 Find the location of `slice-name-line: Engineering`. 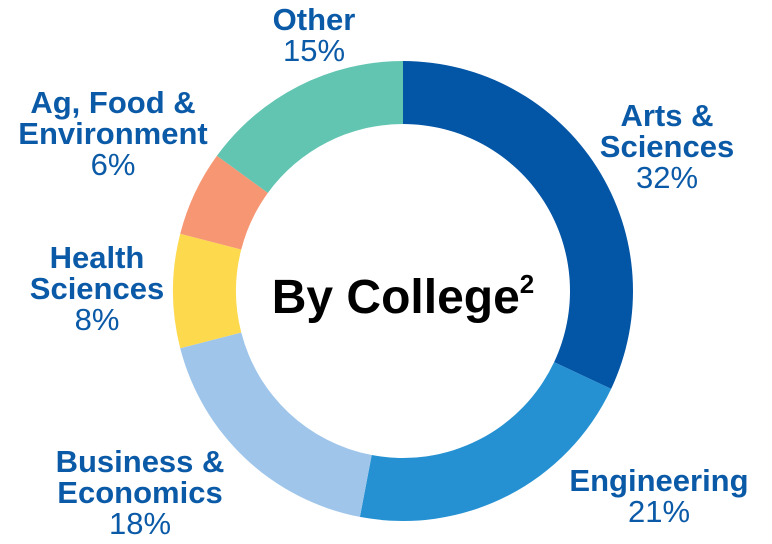

slice-name-line: Engineering is located at coordinates (658, 480).